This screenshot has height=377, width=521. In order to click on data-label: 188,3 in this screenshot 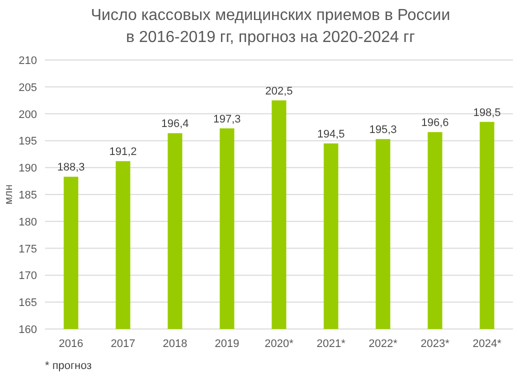, I will do `click(71, 168)`.